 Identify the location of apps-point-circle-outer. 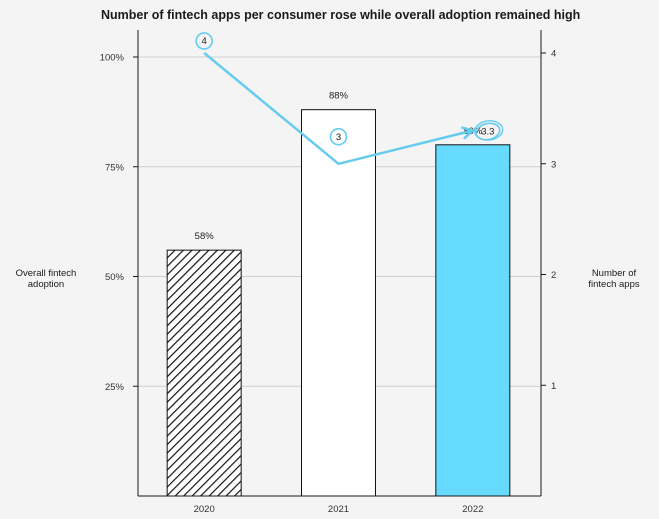
(489, 130).